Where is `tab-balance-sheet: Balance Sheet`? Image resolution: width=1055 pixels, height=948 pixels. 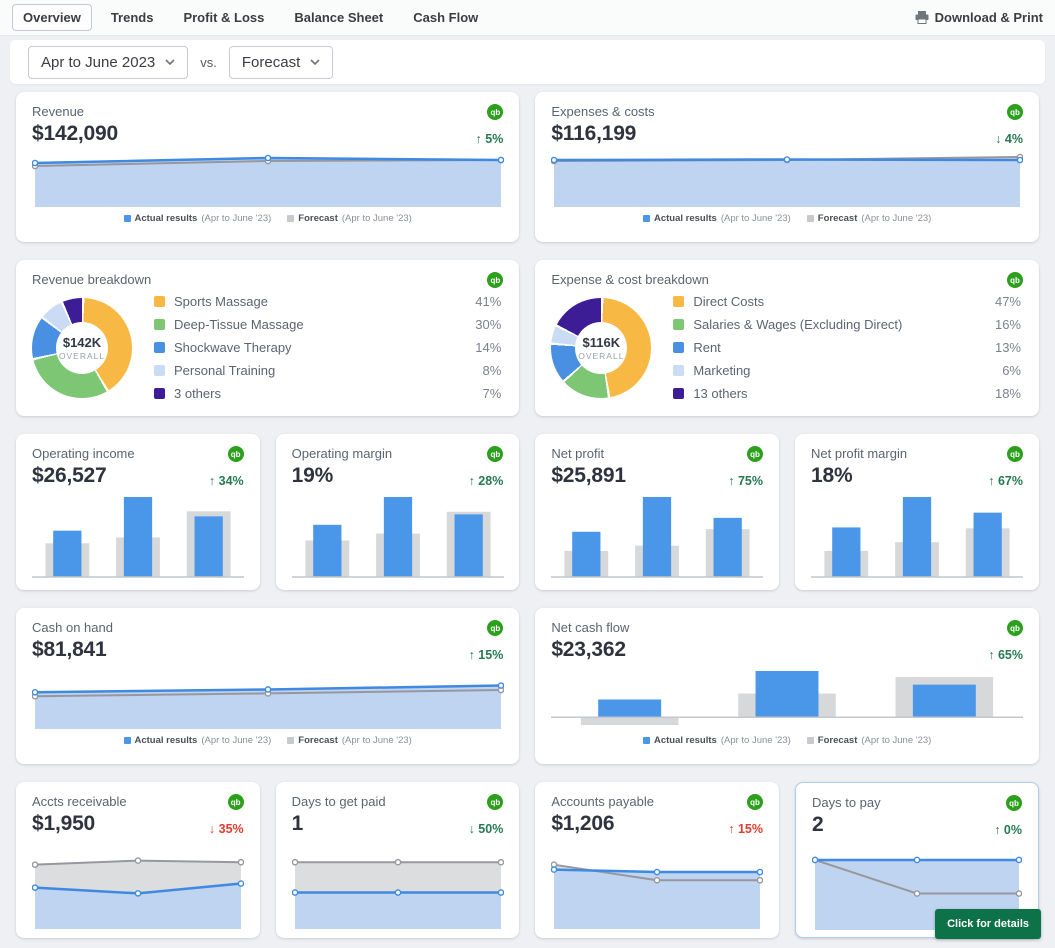
tab-balance-sheet: Balance Sheet is located at coordinates (338, 17).